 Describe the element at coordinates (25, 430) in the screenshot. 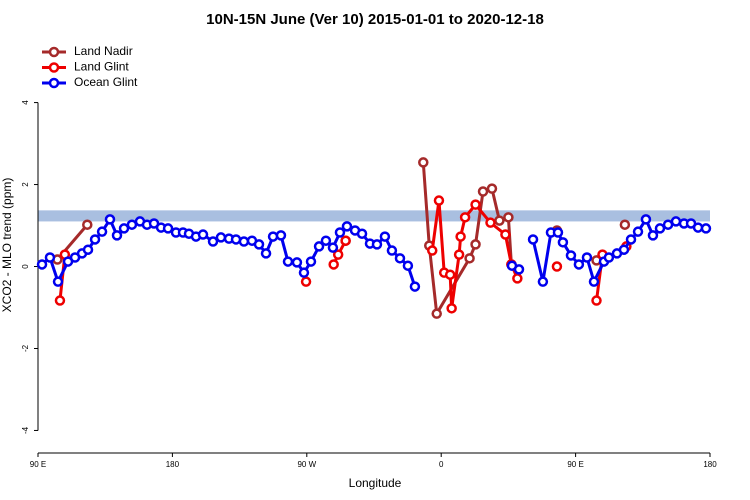

I see `y-tick-label: -4` at that location.